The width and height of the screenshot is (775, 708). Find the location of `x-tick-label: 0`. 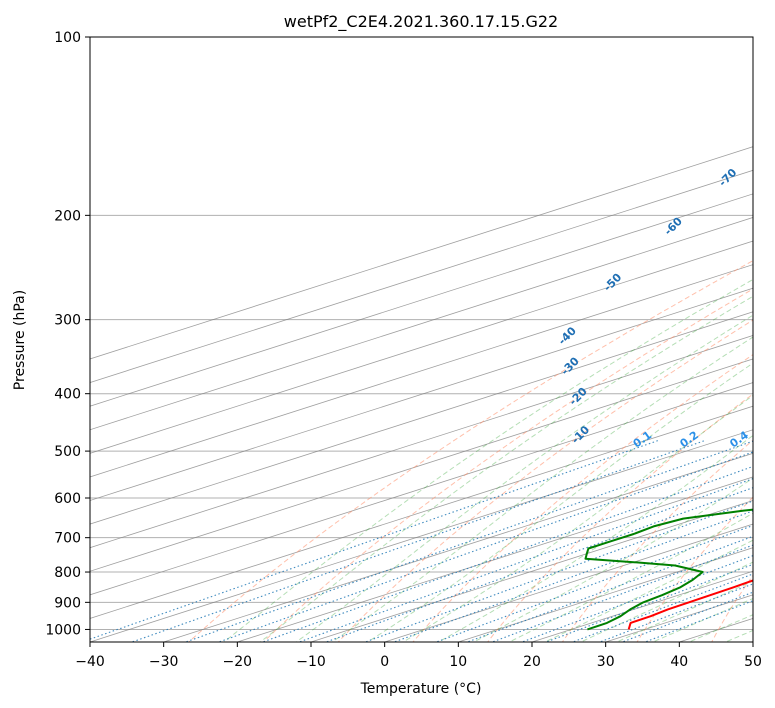

x-tick-label: 0 is located at coordinates (384, 662).